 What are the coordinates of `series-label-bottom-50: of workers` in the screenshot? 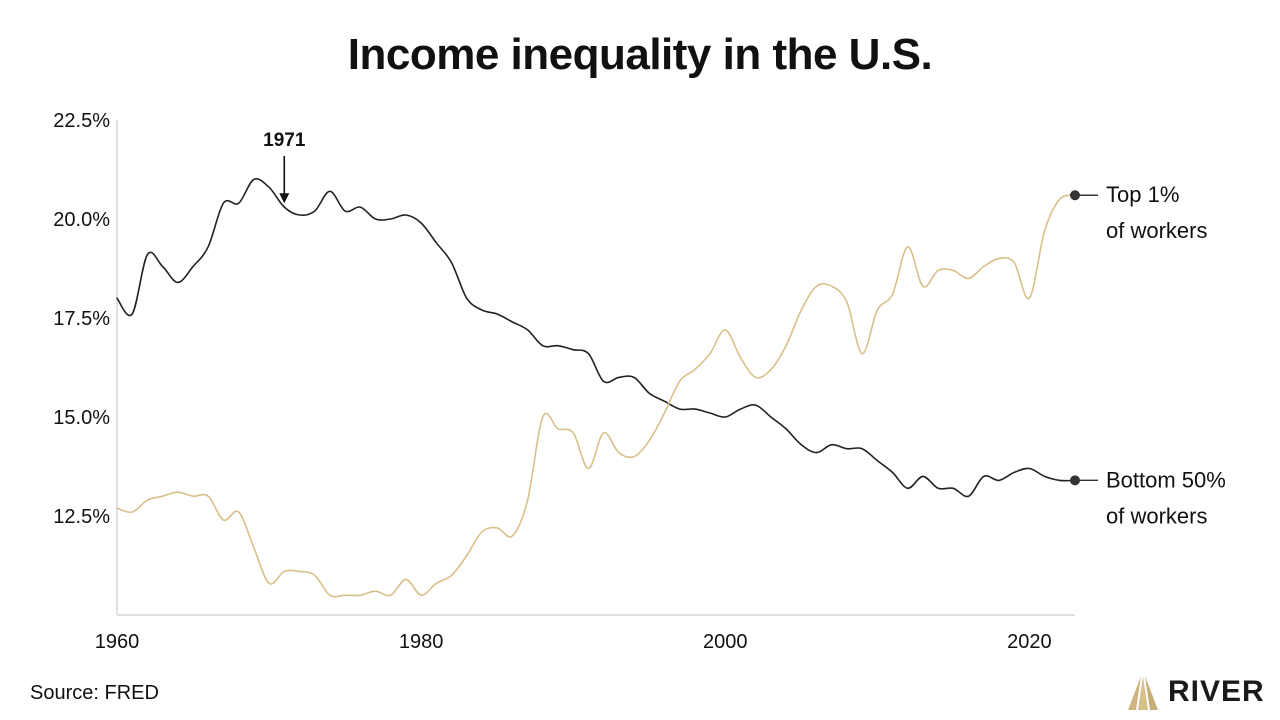 It's located at (1156, 515).